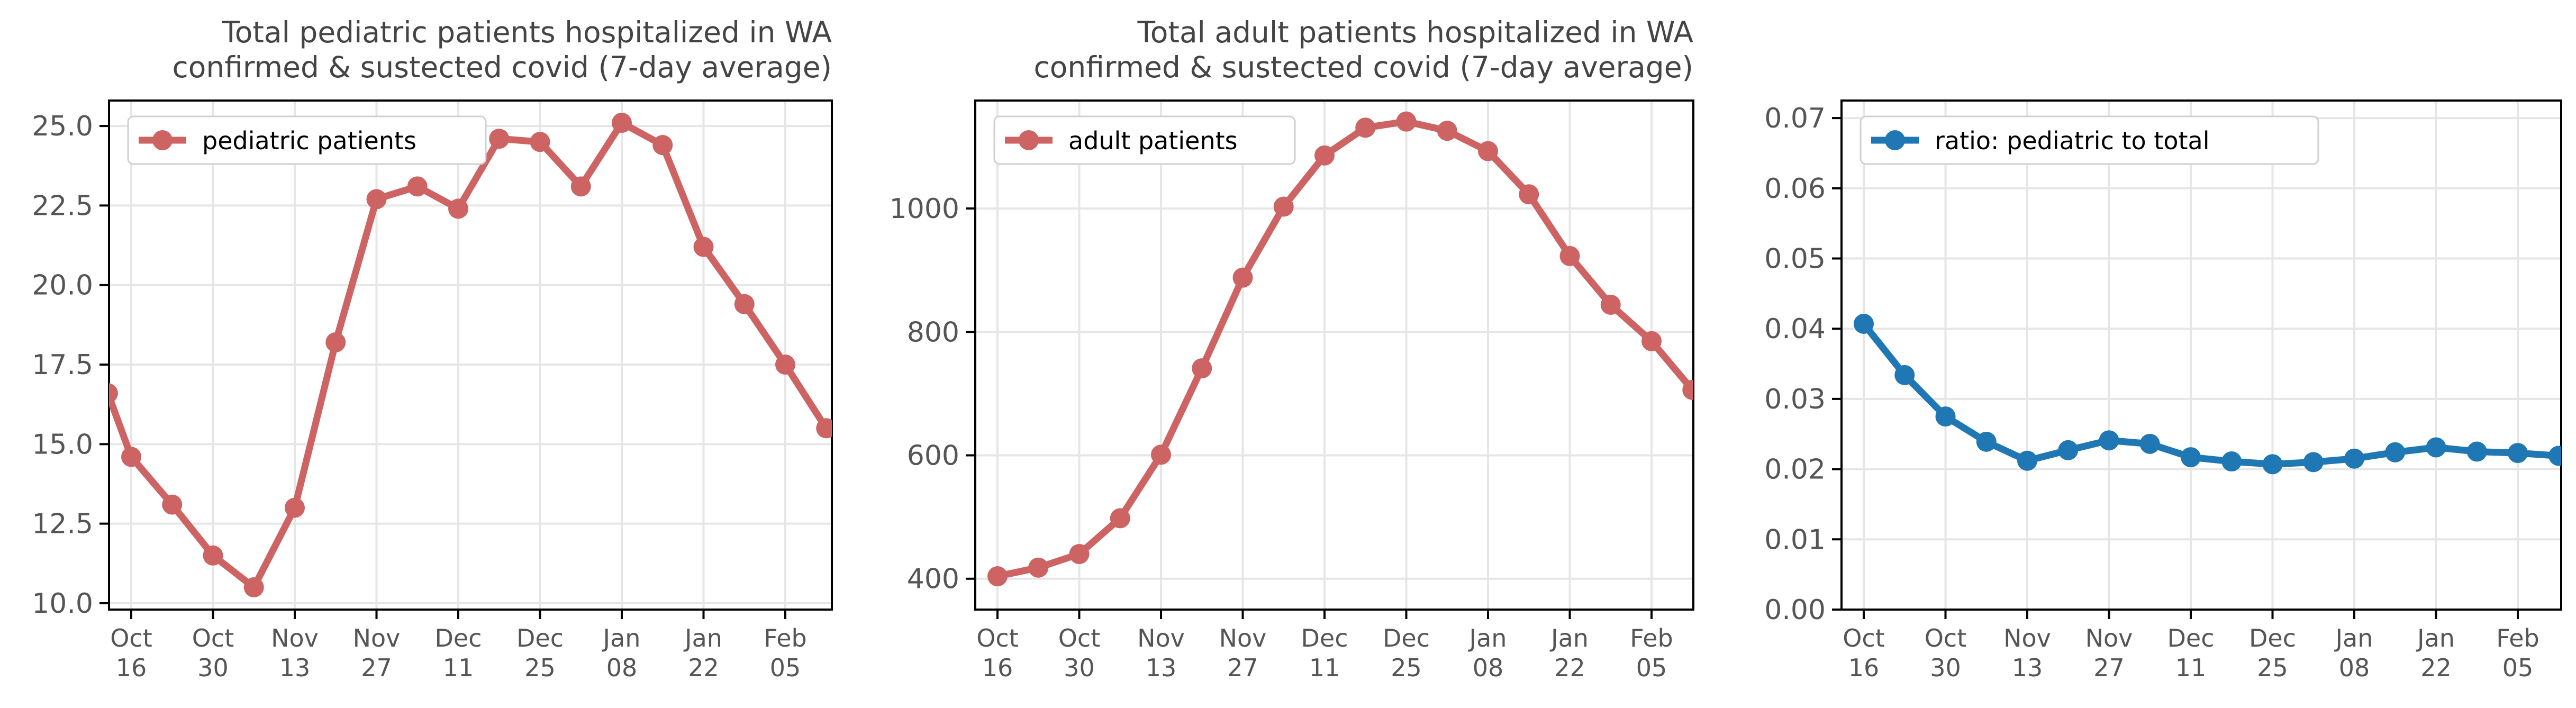  Describe the element at coordinates (1795, 540) in the screenshot. I see `y-tick-label: 0.01` at that location.